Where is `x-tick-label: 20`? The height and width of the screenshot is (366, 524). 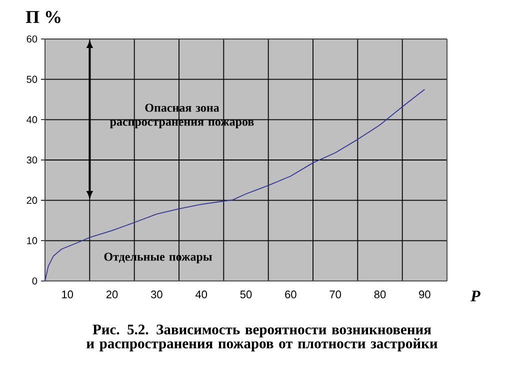
x-tick-label: 20 is located at coordinates (112, 294).